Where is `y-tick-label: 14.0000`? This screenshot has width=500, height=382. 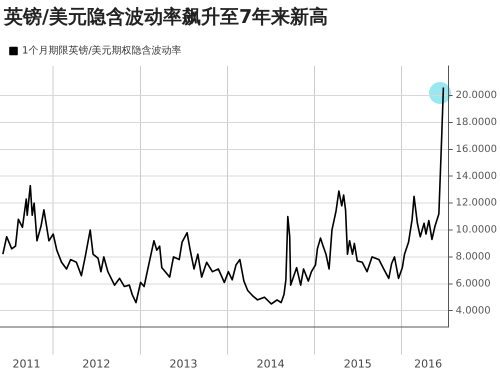 y-tick-label: 14.0000 is located at coordinates (477, 176).